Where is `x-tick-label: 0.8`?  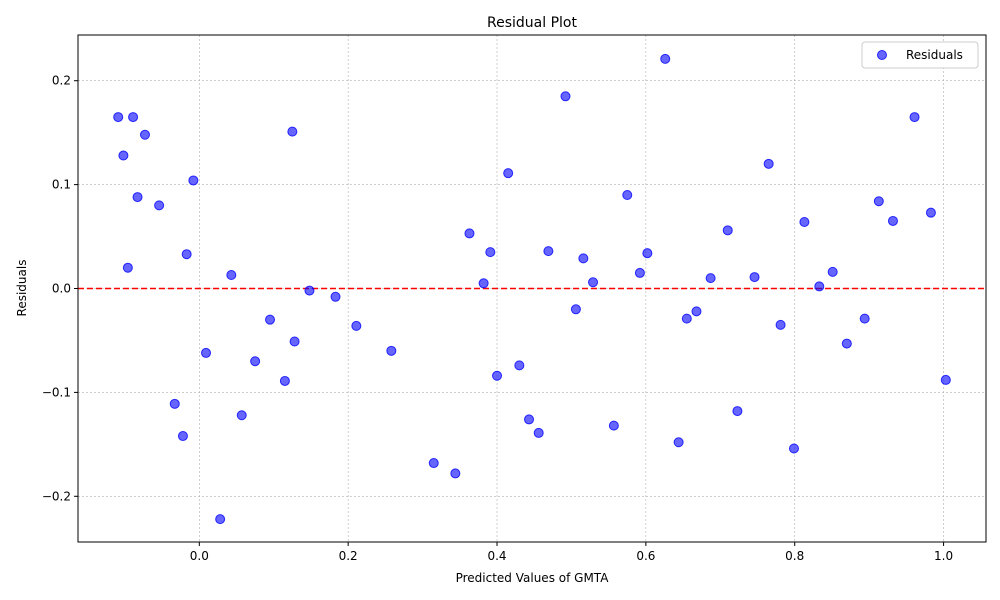
x-tick-label: 0.8 is located at coordinates (794, 556).